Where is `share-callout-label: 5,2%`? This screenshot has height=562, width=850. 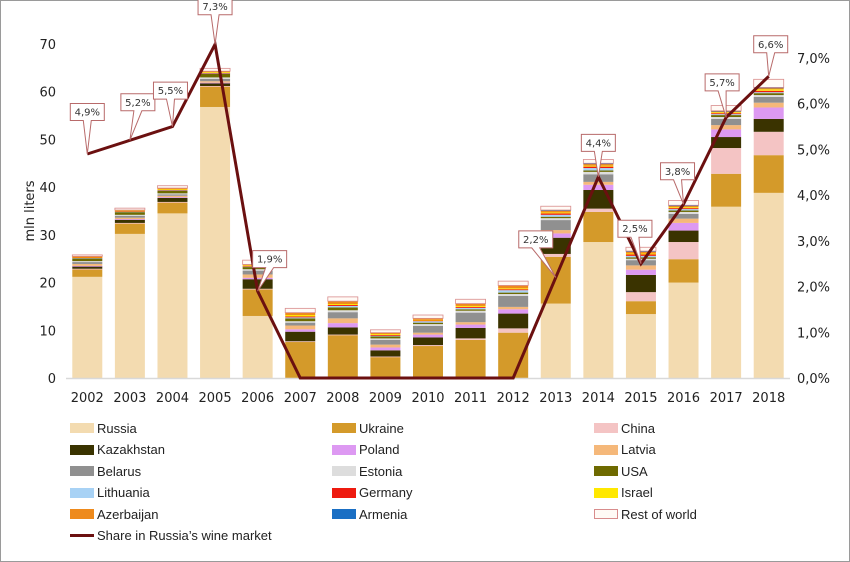 share-callout-label: 5,2% is located at coordinates (137, 103).